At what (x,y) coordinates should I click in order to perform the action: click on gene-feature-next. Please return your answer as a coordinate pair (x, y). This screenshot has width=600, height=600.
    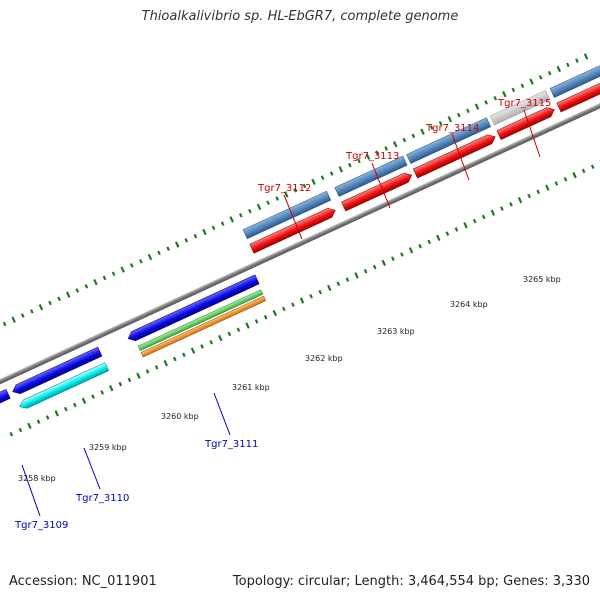
    Looking at the image, I should click on (574, 80).